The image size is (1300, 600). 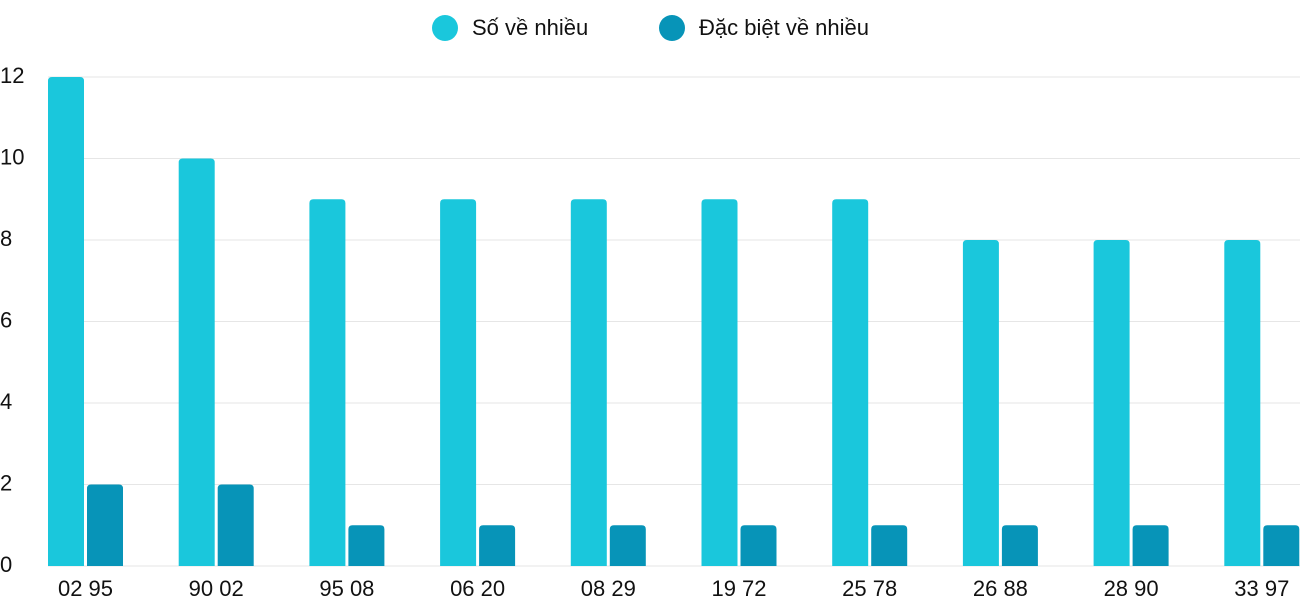 I want to click on x-tick-label: 33 97, so click(x=1261, y=588).